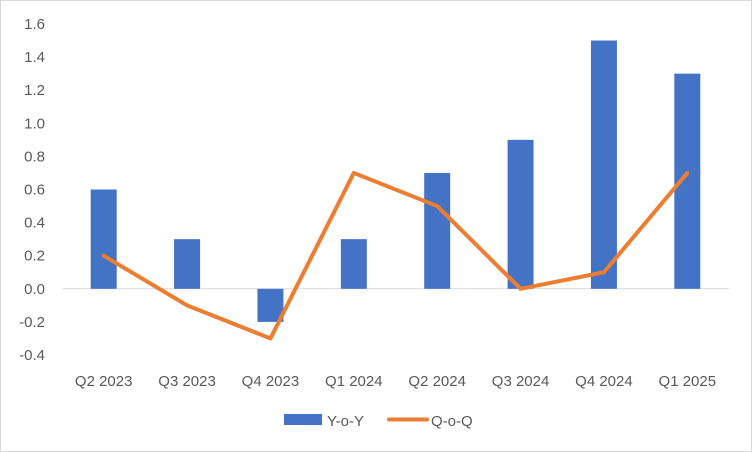 The height and width of the screenshot is (452, 752). Describe the element at coordinates (34, 223) in the screenshot. I see `y-tick-label: 0.4` at that location.